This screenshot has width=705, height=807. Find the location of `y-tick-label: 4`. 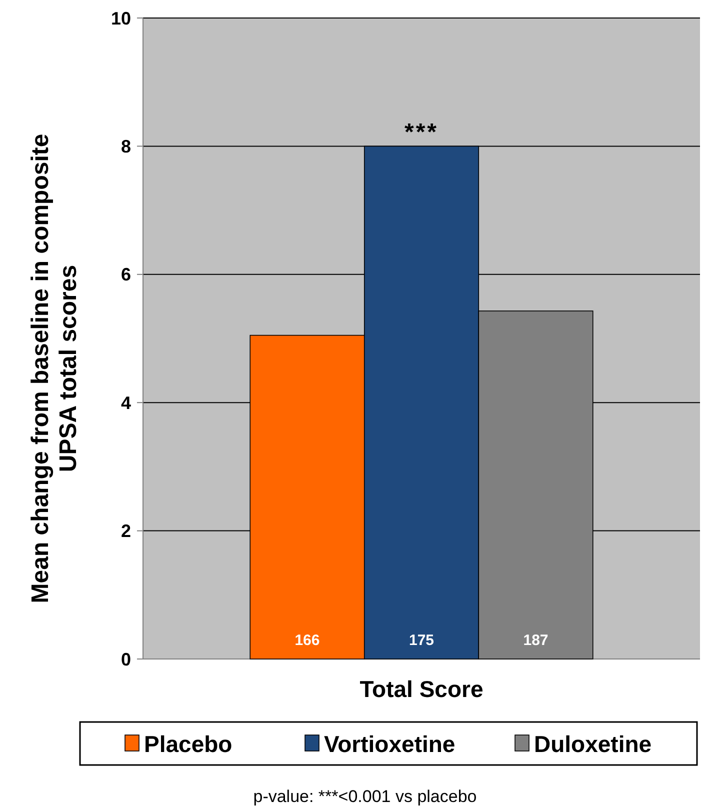

y-tick-label: 4 is located at coordinates (125, 402).